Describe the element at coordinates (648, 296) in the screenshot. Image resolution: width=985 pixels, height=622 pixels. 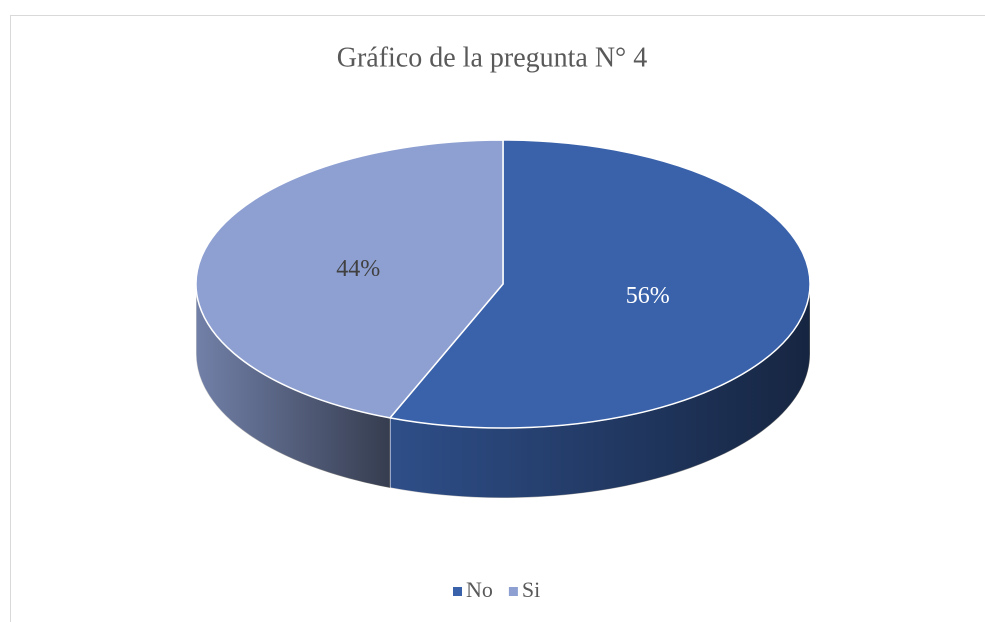
I see `data-label: 56%` at that location.